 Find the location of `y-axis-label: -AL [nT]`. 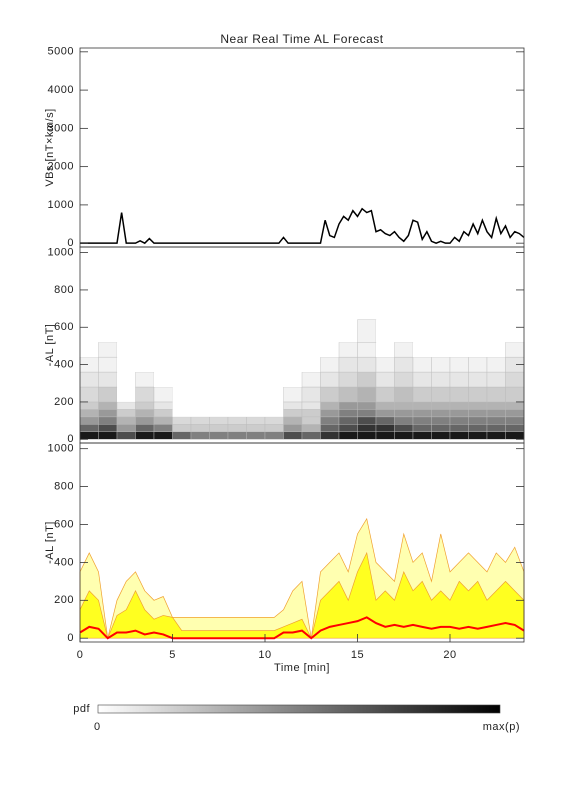

y-axis-label: -AL [nT] is located at coordinates (50, 542).